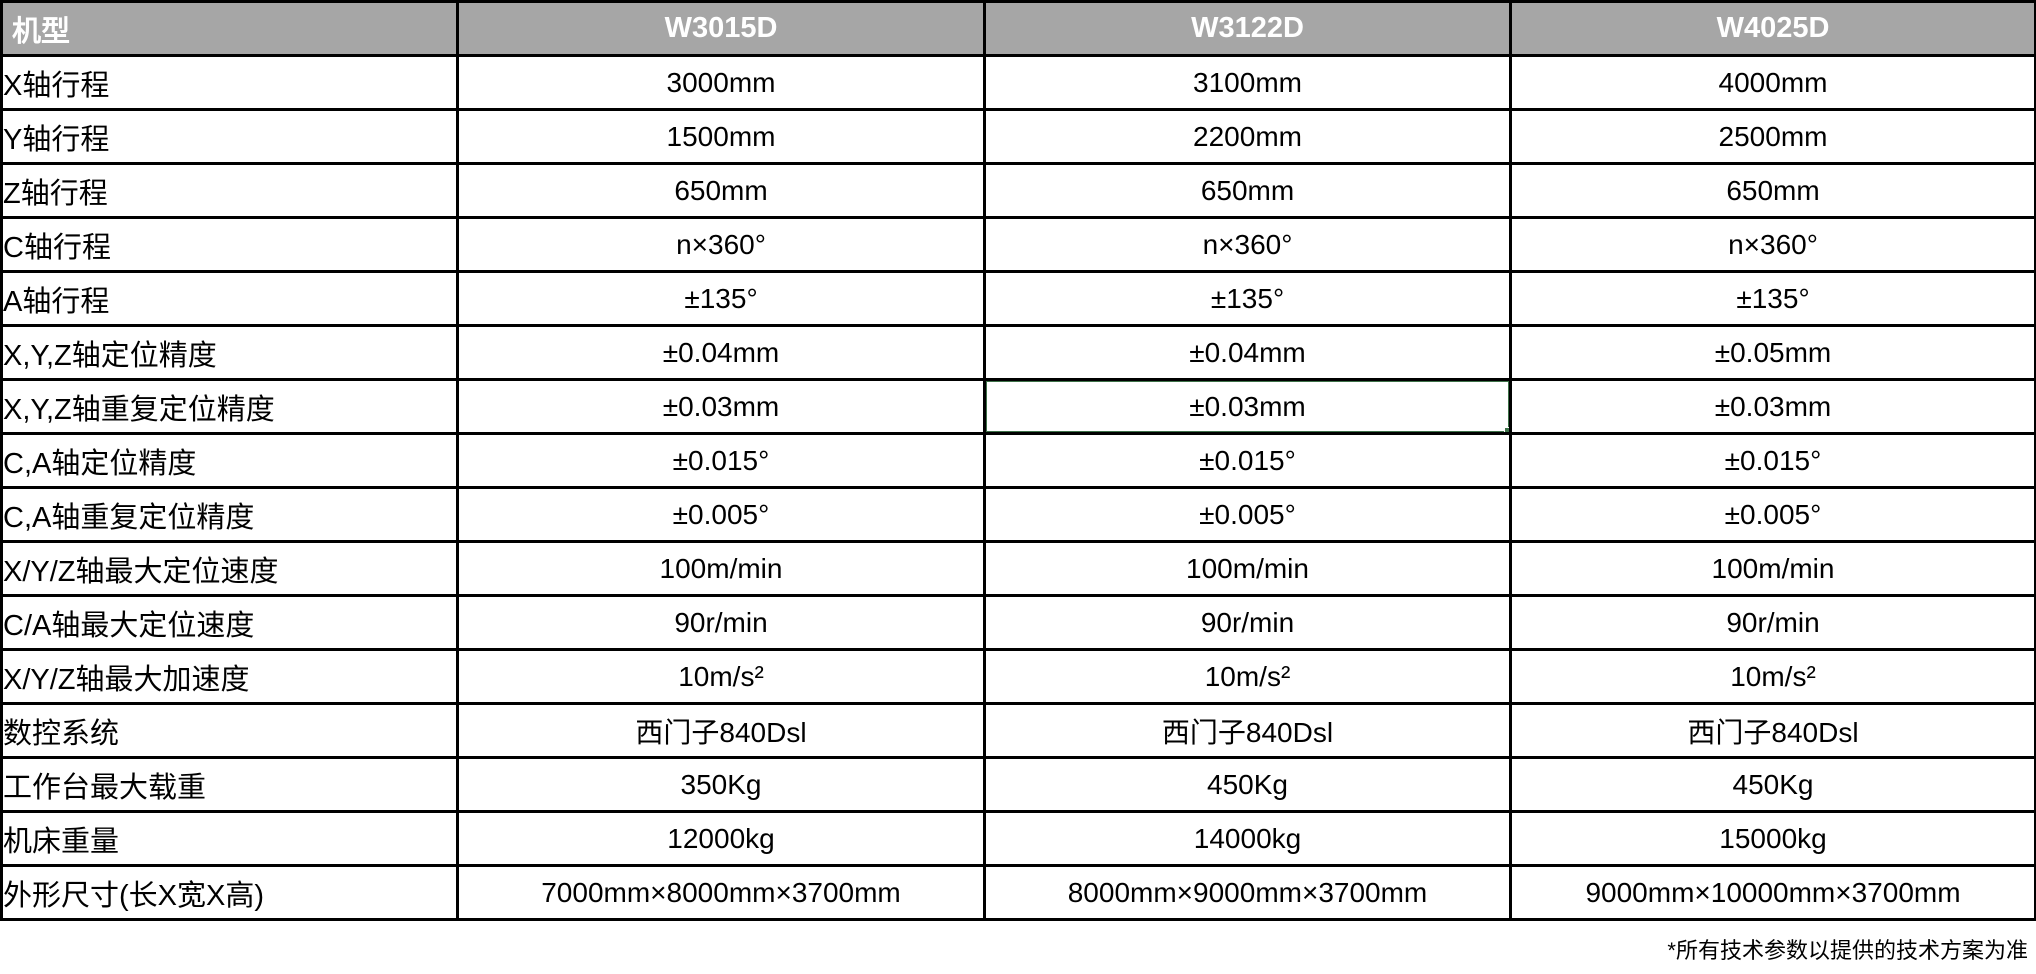 The height and width of the screenshot is (974, 2036). I want to click on spec-cell: 2200mm, so click(1247, 136).